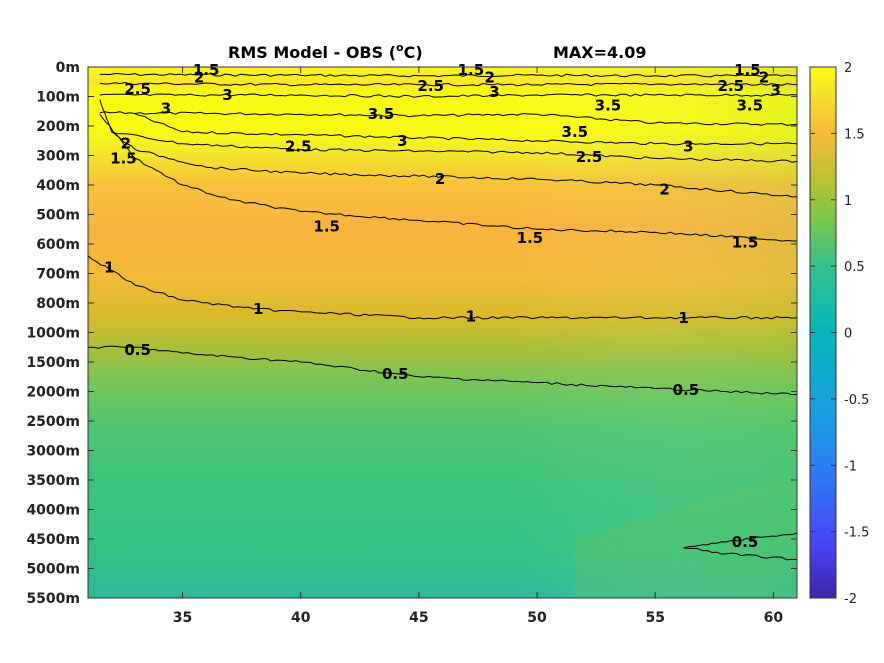 The height and width of the screenshot is (663, 884). Describe the element at coordinates (537, 618) in the screenshot. I see `x-tick-label: 50` at that location.